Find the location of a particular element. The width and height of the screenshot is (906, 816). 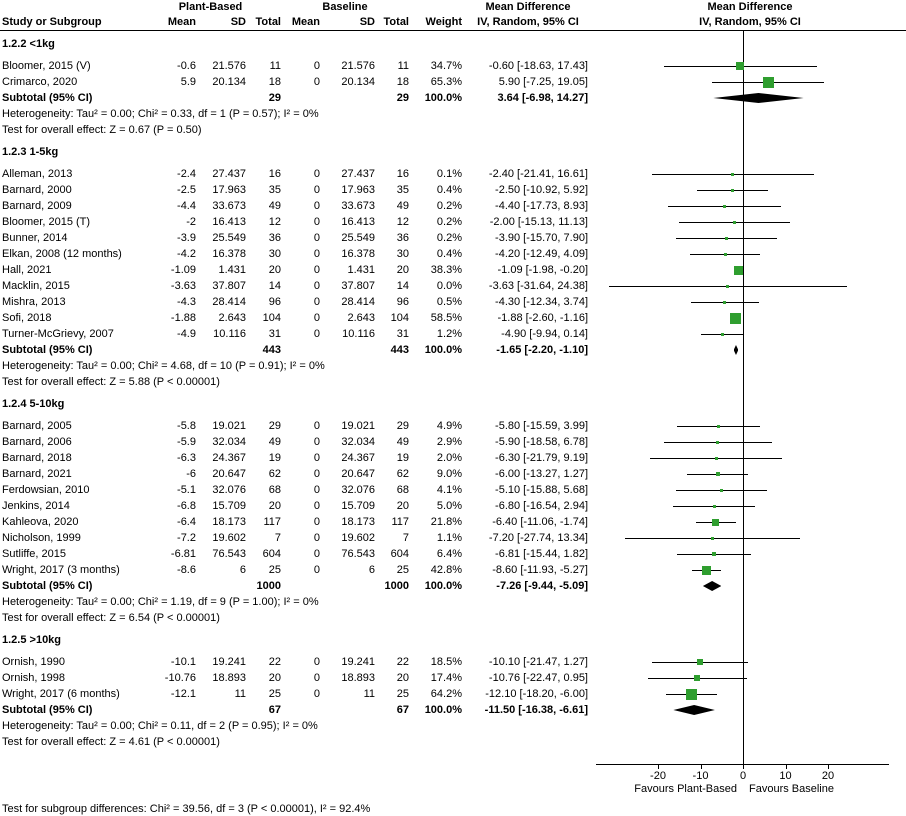

plant-sd: 1.431 is located at coordinates (232, 270).